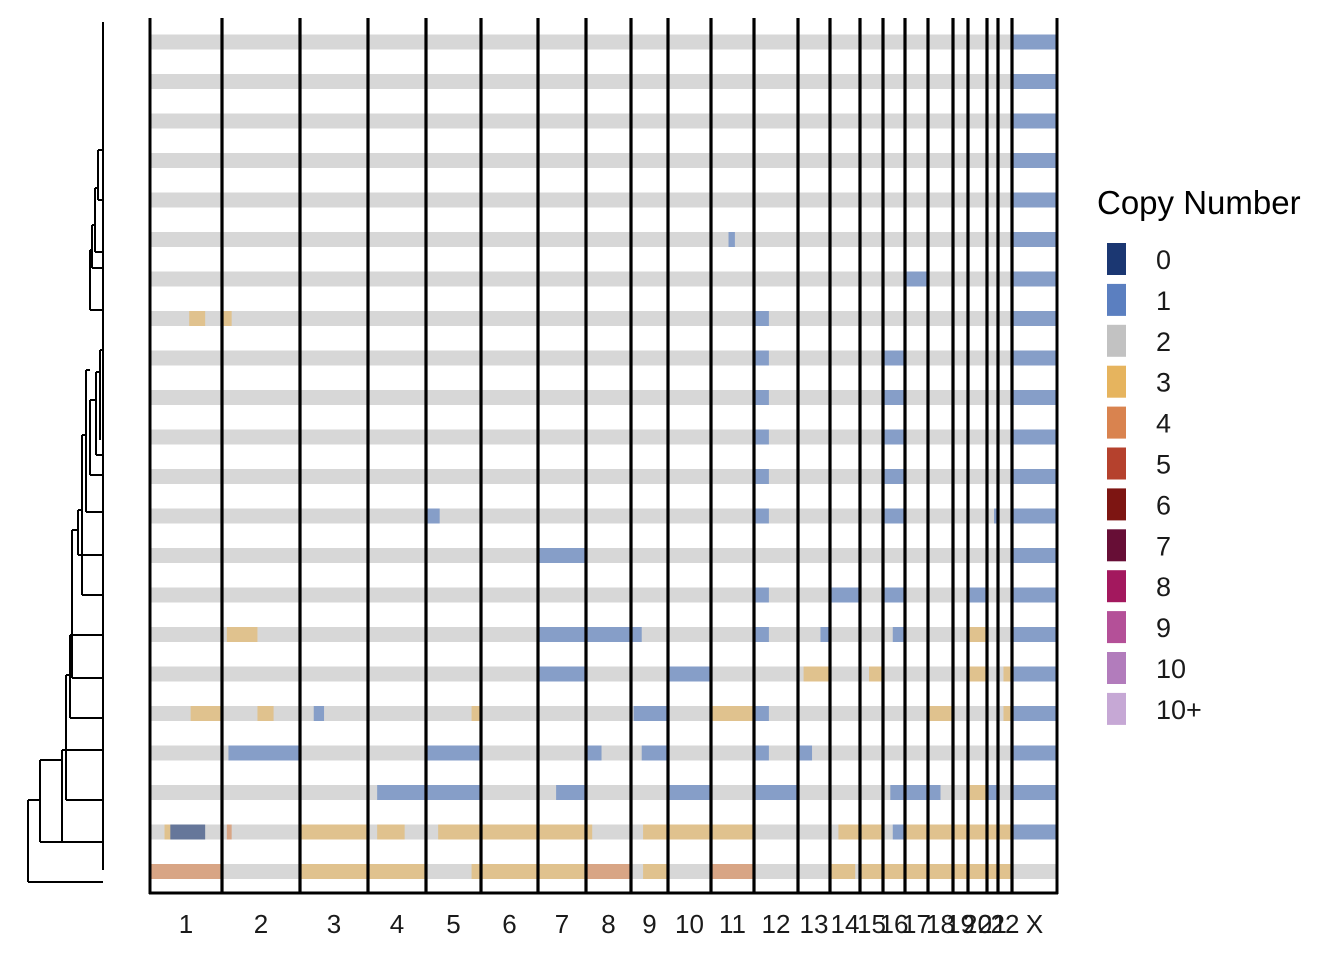 The height and width of the screenshot is (960, 1344). Describe the element at coordinates (776, 924) in the screenshot. I see `x-tick-label: 12` at that location.